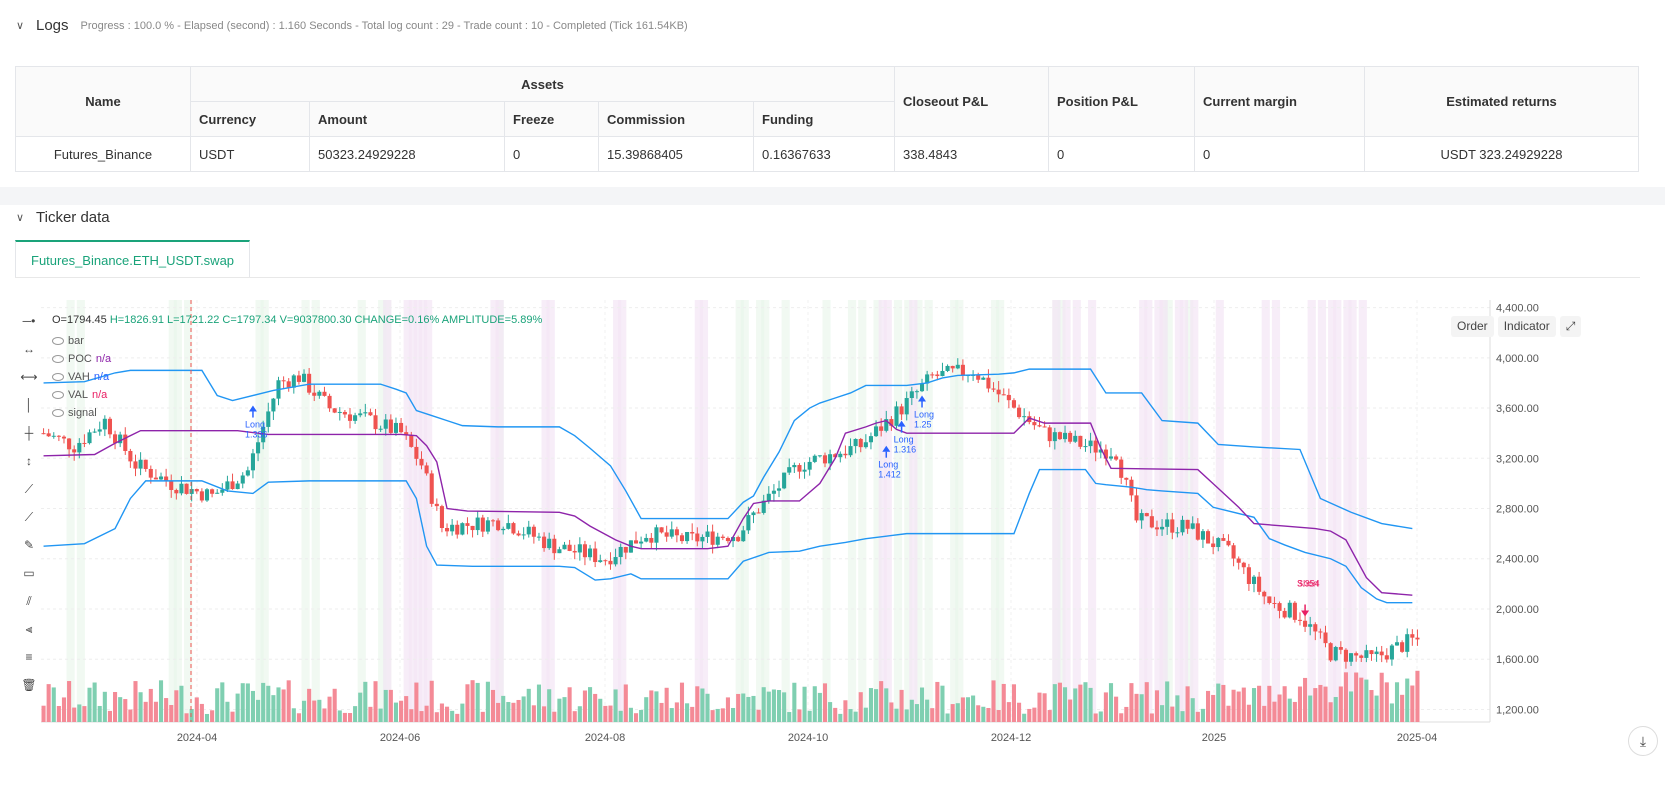 Image resolution: width=1665 pixels, height=812 pixels. What do you see at coordinates (397, 320) in the screenshot?
I see `ohlc-change: CHANGE=0.16%` at bounding box center [397, 320].